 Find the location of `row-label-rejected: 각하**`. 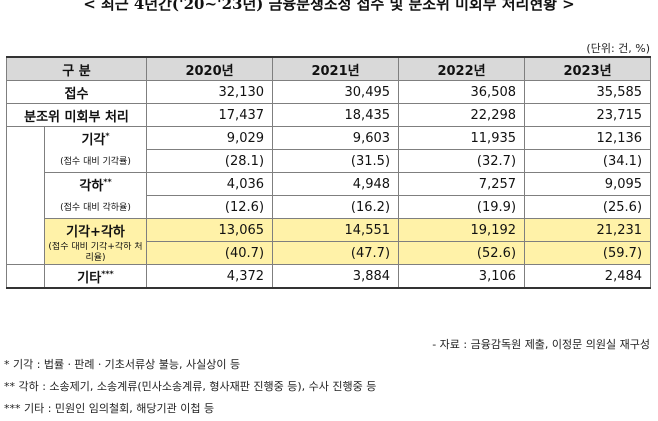

row-label-rejected: 각하** is located at coordinates (95, 184).